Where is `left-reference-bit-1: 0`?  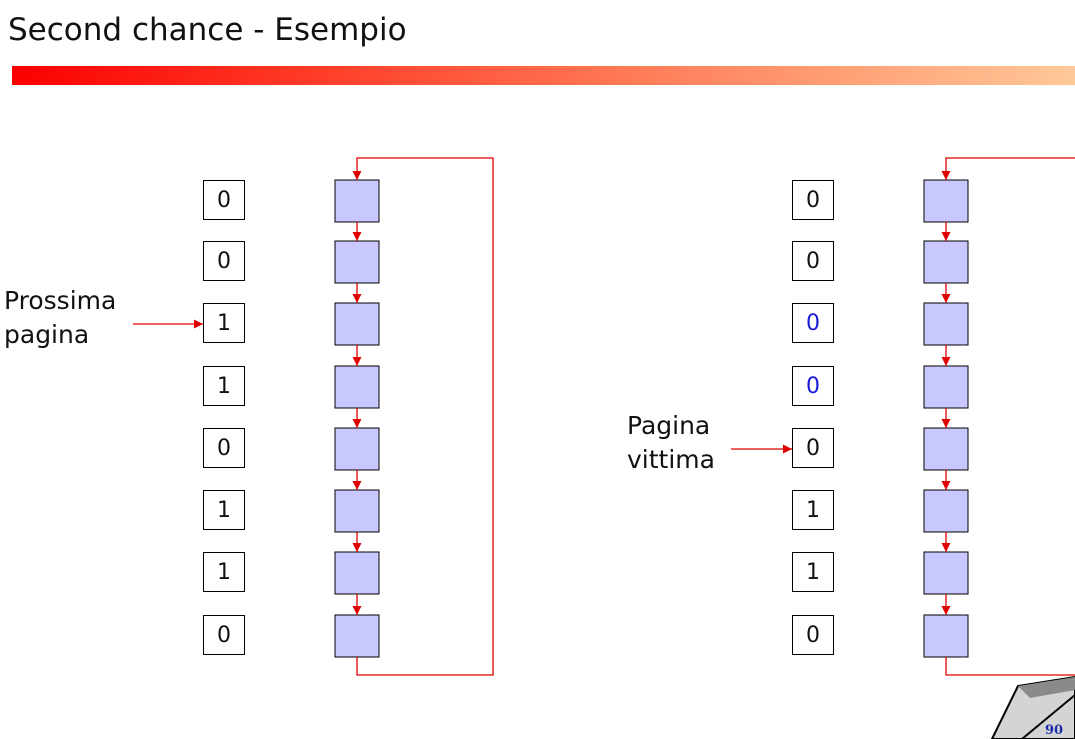
left-reference-bit-1: 0 is located at coordinates (224, 200).